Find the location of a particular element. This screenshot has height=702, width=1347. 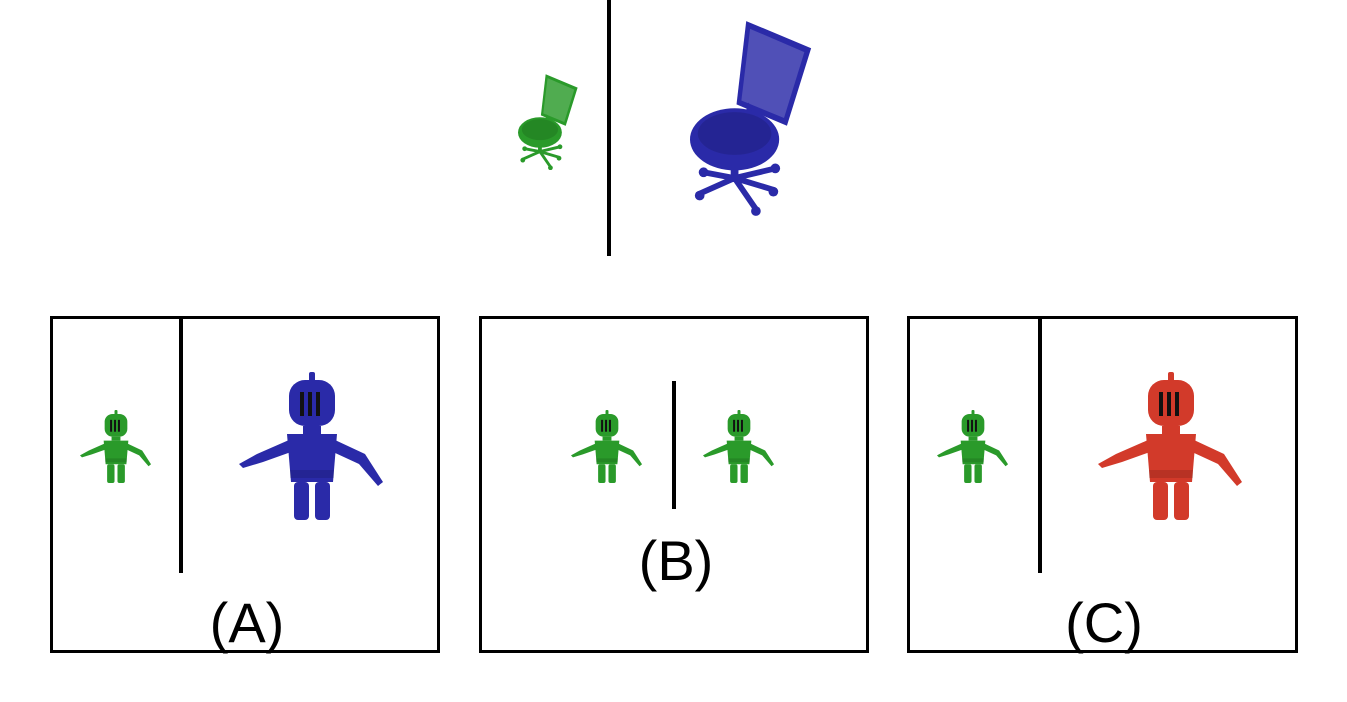

option-label: (C) is located at coordinates (1104, 622).